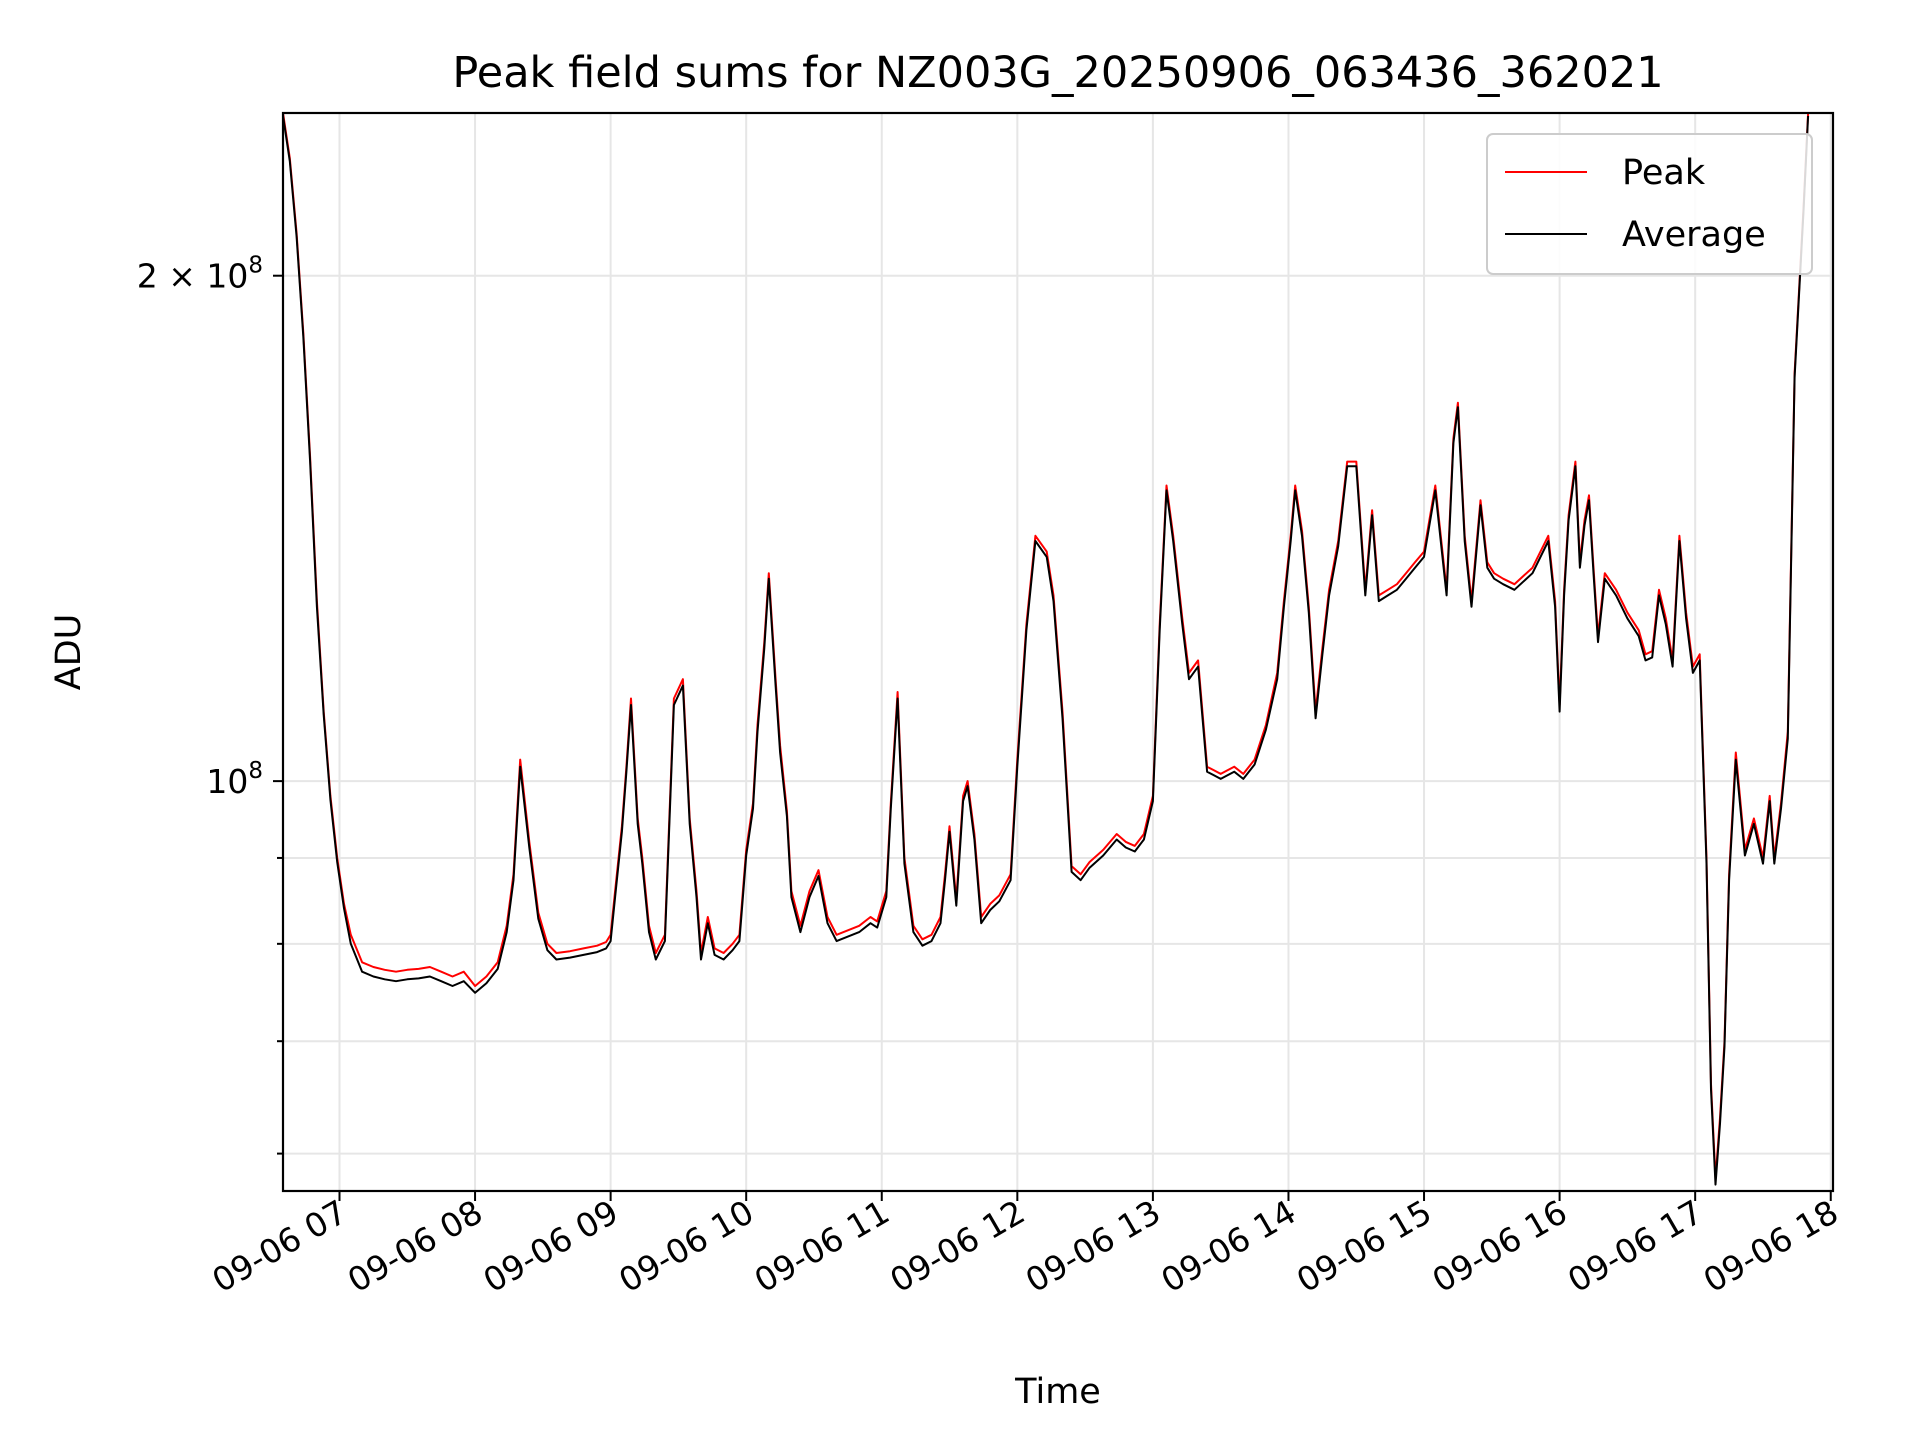 This screenshot has height=1440, width=1920. Describe the element at coordinates (200, 274) in the screenshot. I see `y-tick-label: 2 × 108` at that location.